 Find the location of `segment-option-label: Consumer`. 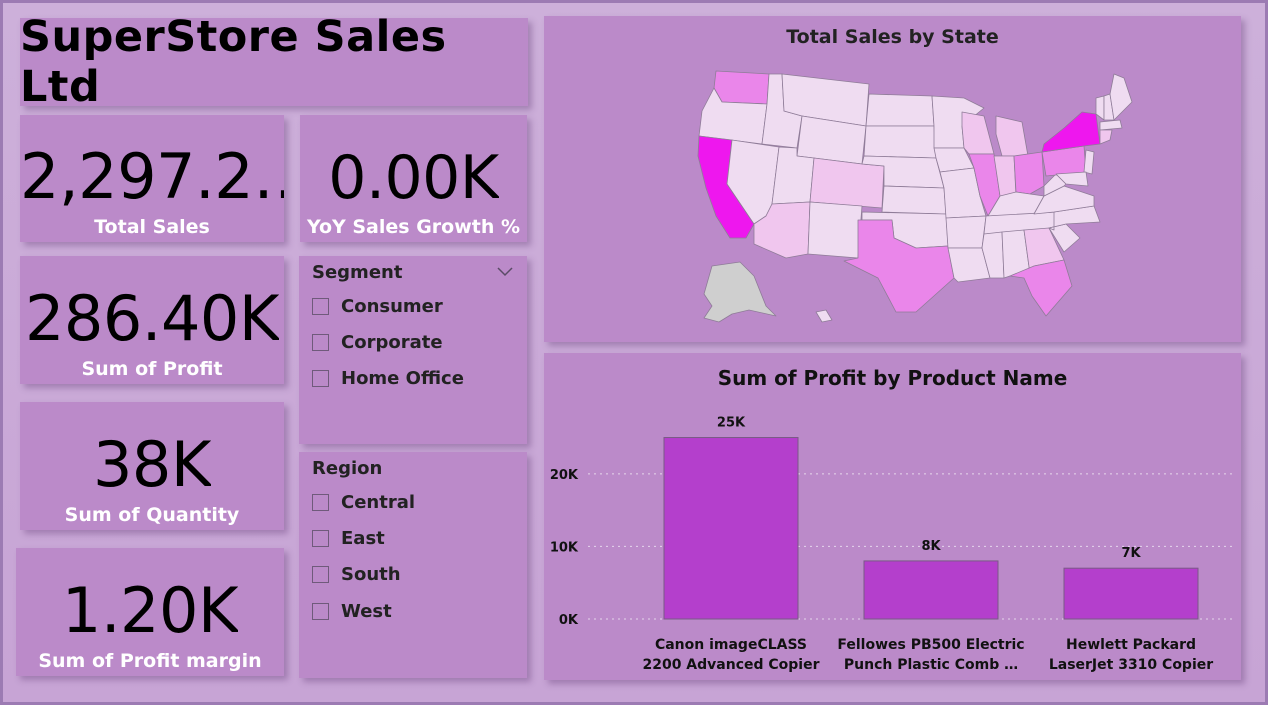

segment-option-label: Consumer is located at coordinates (392, 306).